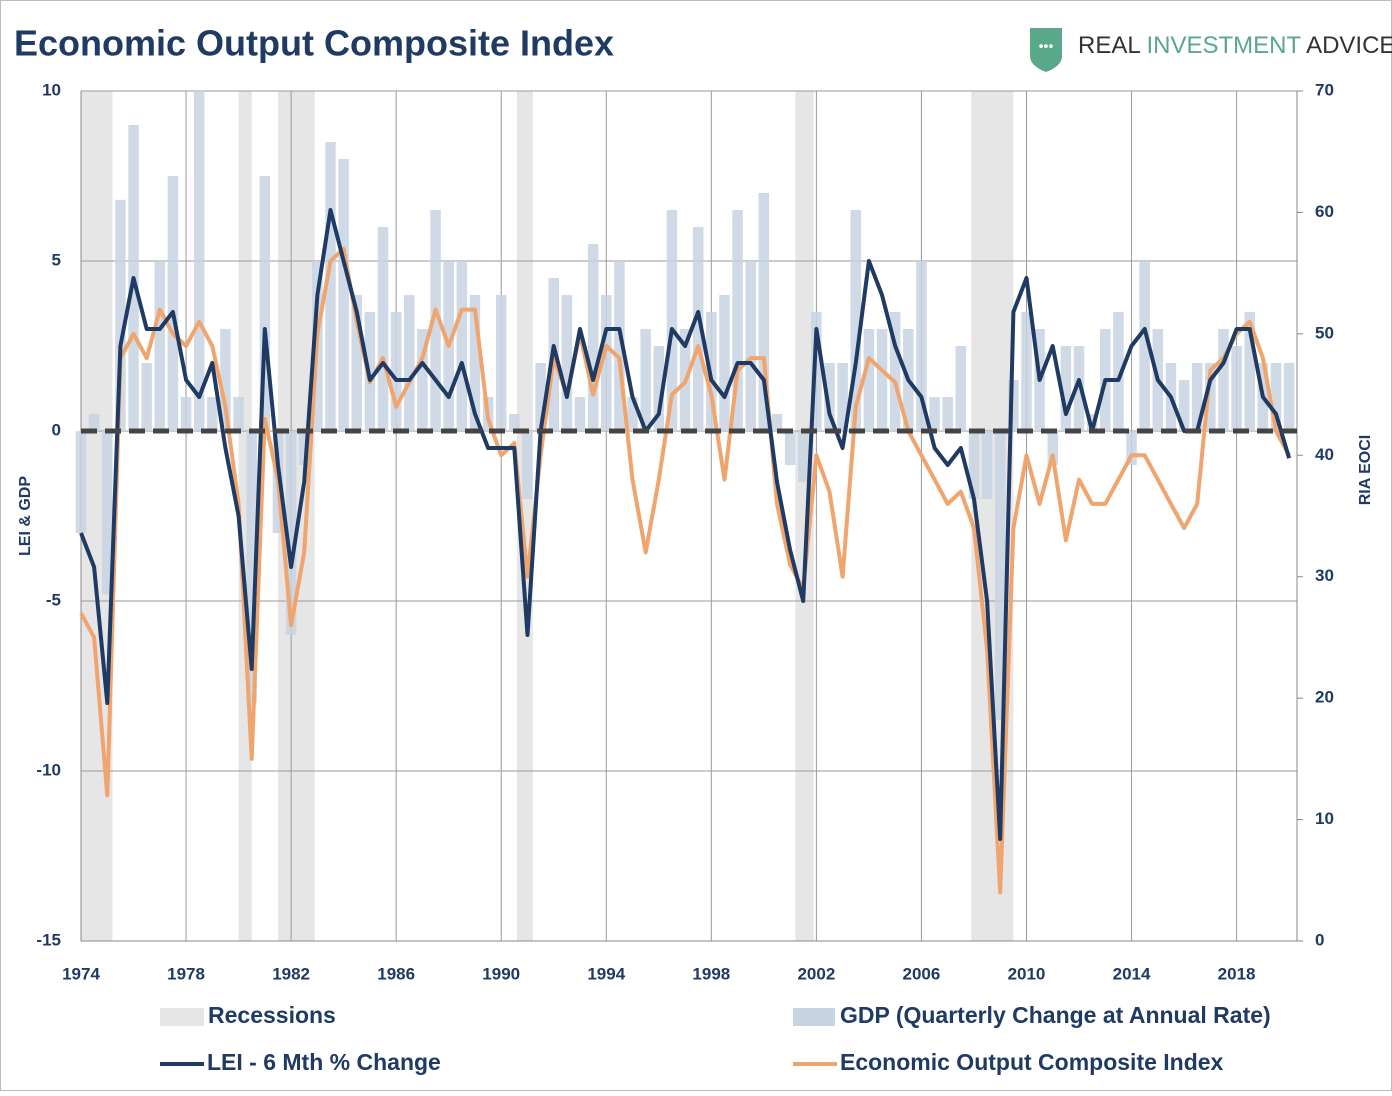  What do you see at coordinates (272, 1015) in the screenshot?
I see `legend-label: Recessions` at bounding box center [272, 1015].